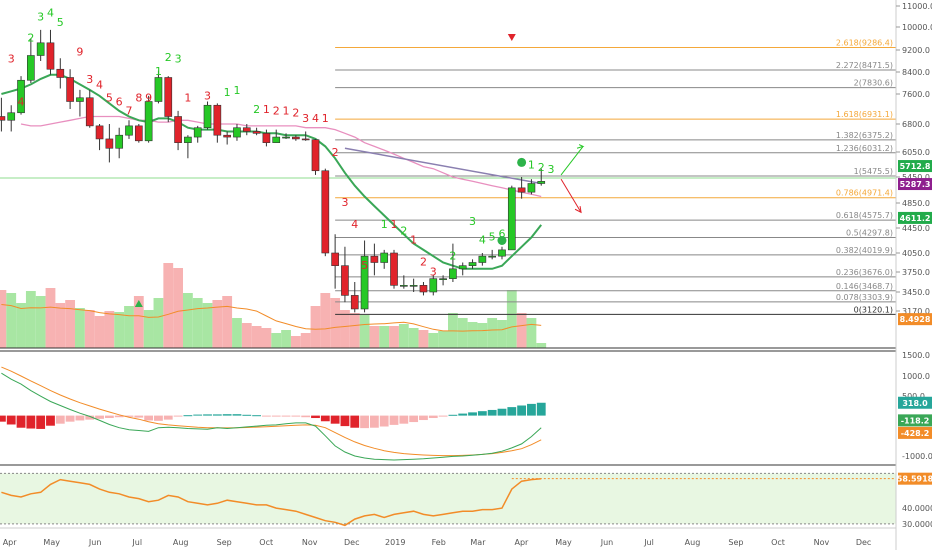 This screenshot has width=932, height=550. Describe the element at coordinates (913, 396) in the screenshot. I see `macd-y-tick-label: 500.0` at that location.